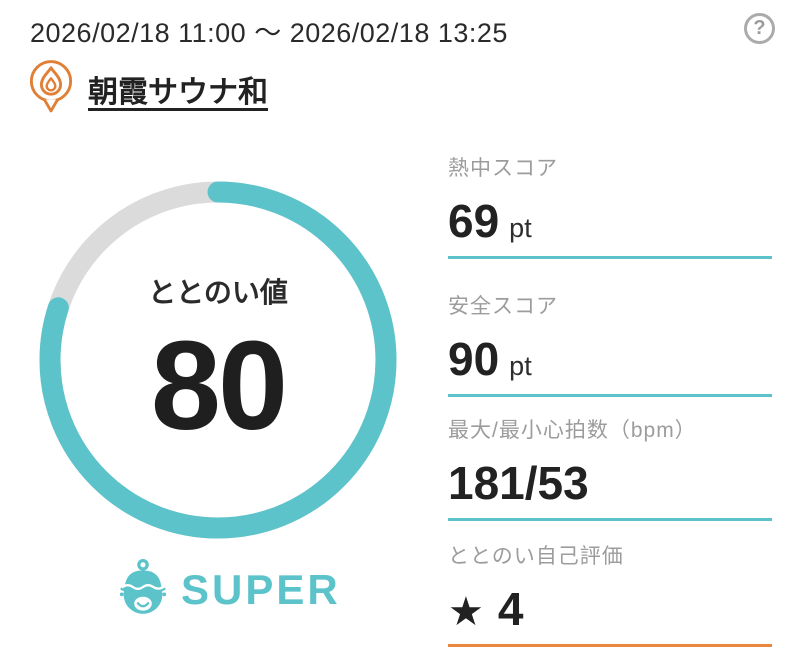 The height and width of the screenshot is (657, 800). I want to click on stat-value: 90, so click(474, 359).